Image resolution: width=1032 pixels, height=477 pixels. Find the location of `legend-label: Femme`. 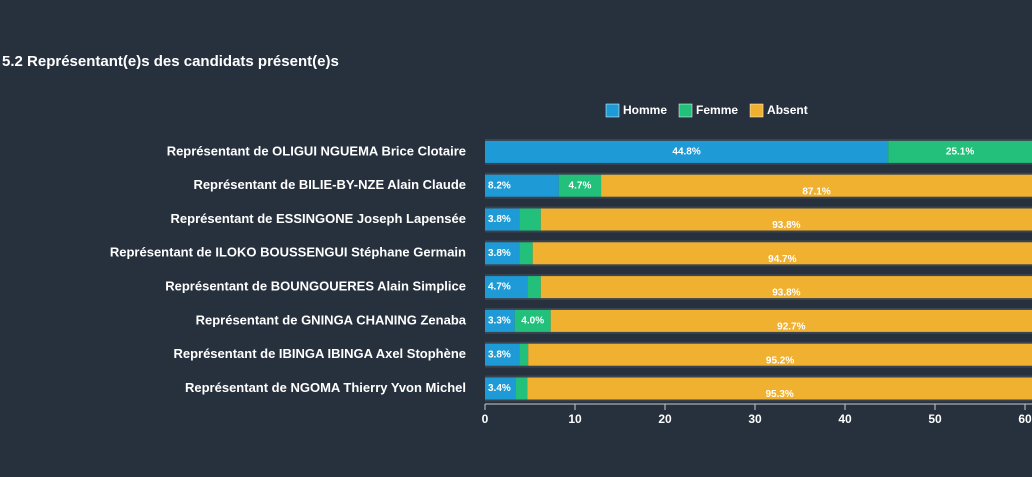

legend-label: Femme is located at coordinates (717, 110).